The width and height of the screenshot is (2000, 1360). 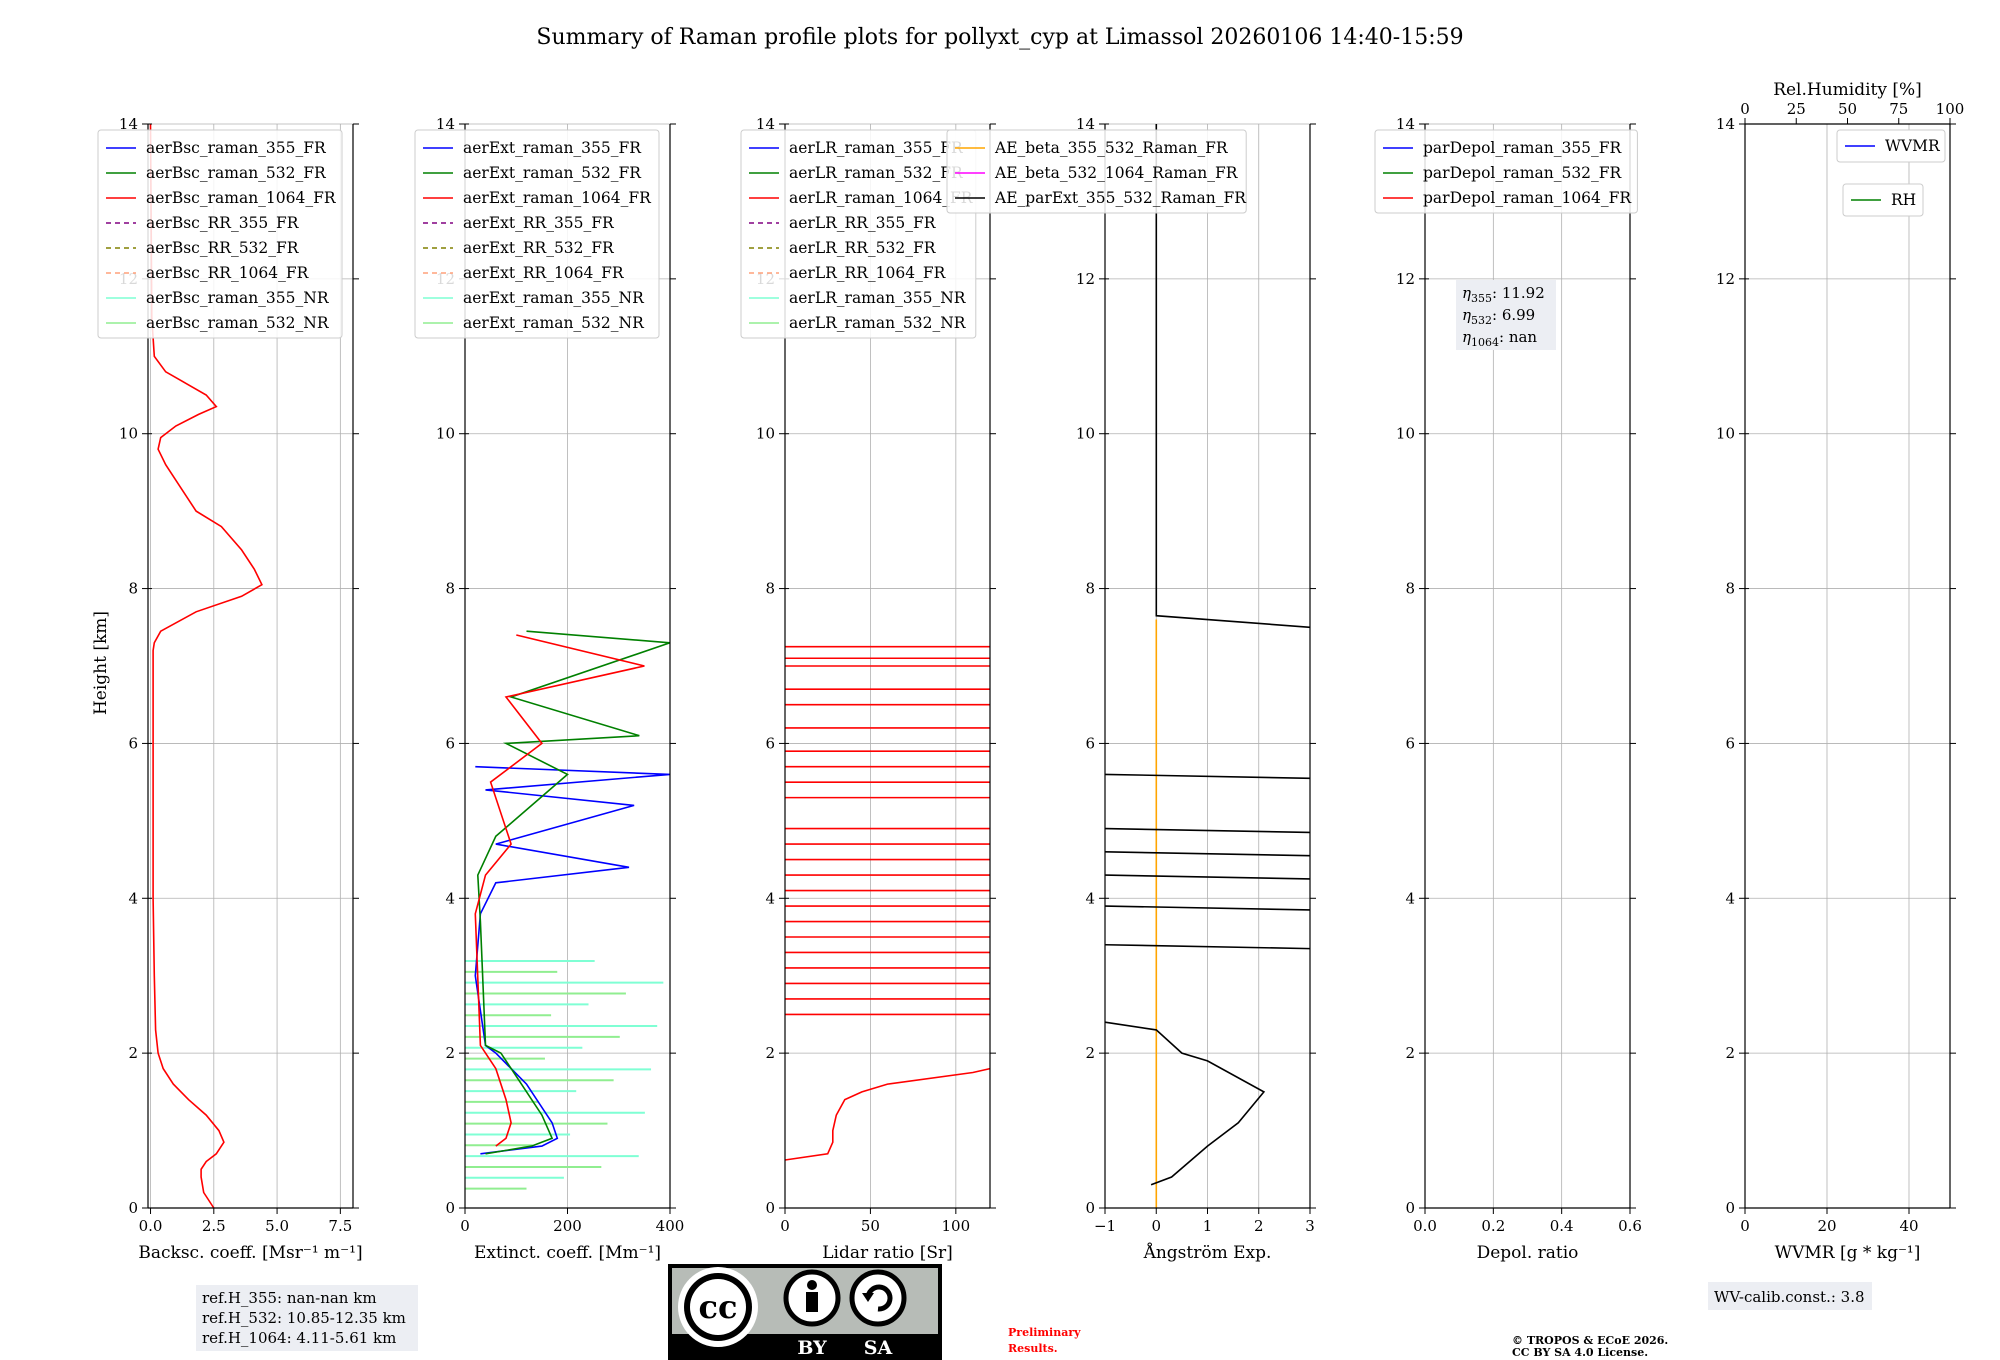 I want to click on x-tick-label: 0.2, so click(x=1493, y=1226).